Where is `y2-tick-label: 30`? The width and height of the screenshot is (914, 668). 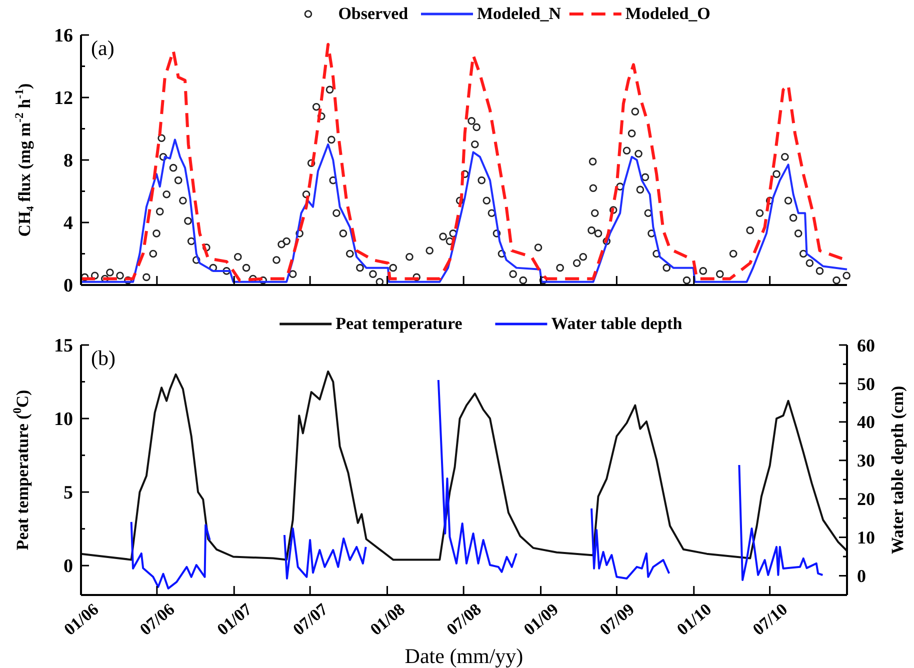
y2-tick-label: 30 is located at coordinates (866, 460).